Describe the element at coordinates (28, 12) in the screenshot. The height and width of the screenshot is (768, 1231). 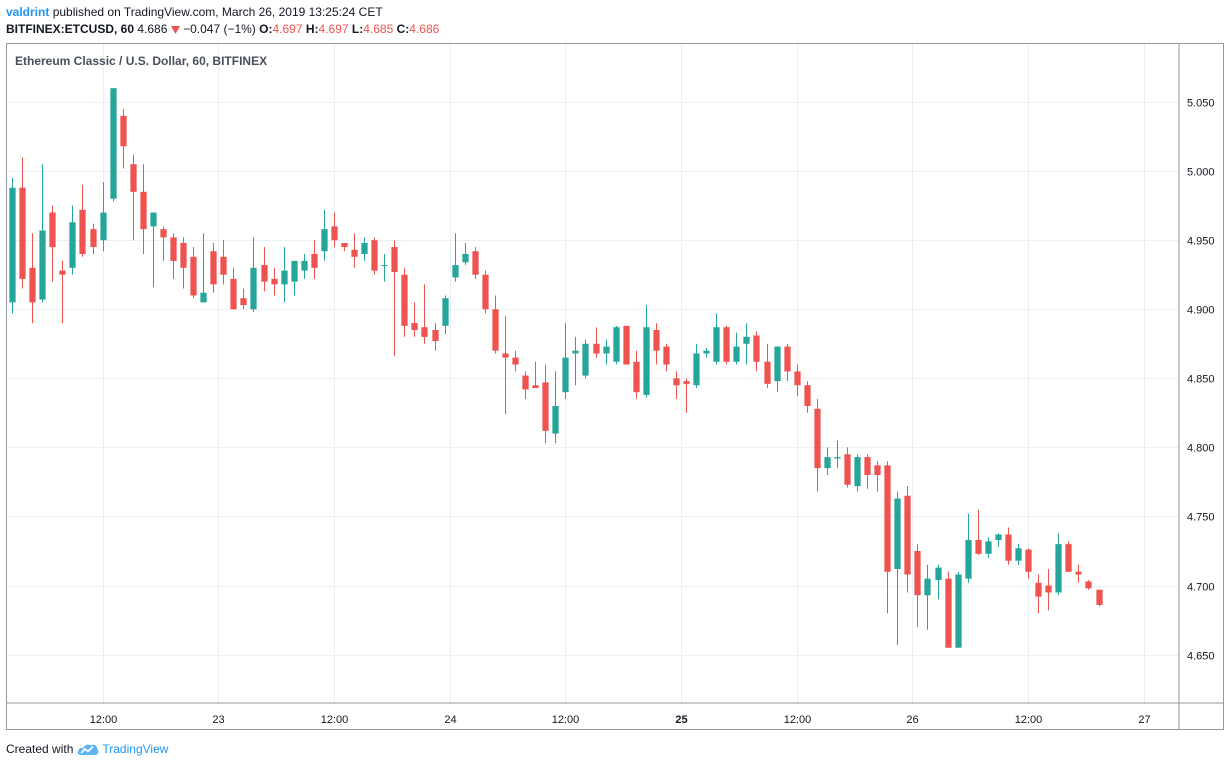
I see `author-link: valdrint` at that location.